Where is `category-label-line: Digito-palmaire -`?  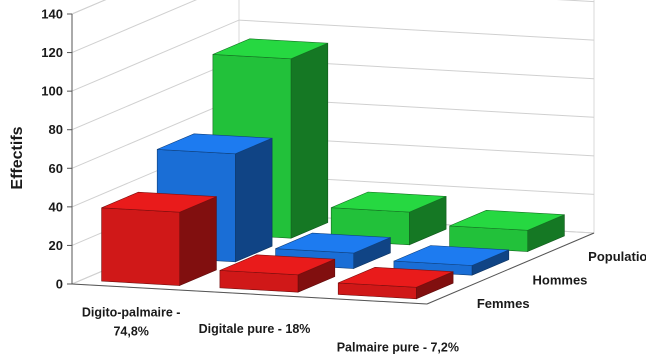
category-label-line: Digito-palmaire - is located at coordinates (131, 312).